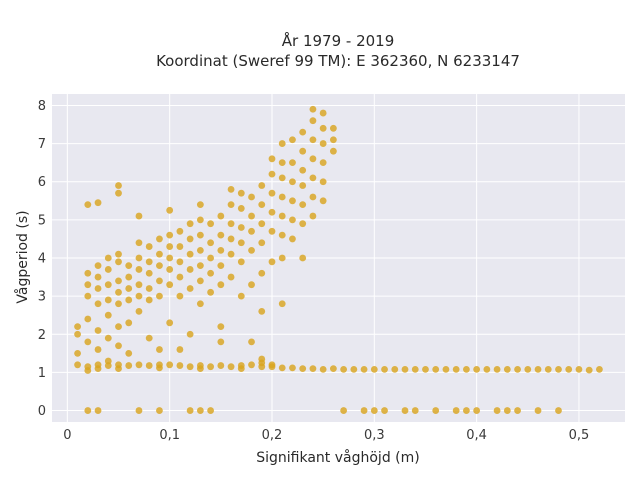  Describe the element at coordinates (42, 411) in the screenshot. I see `y-tick-label: 0` at that location.